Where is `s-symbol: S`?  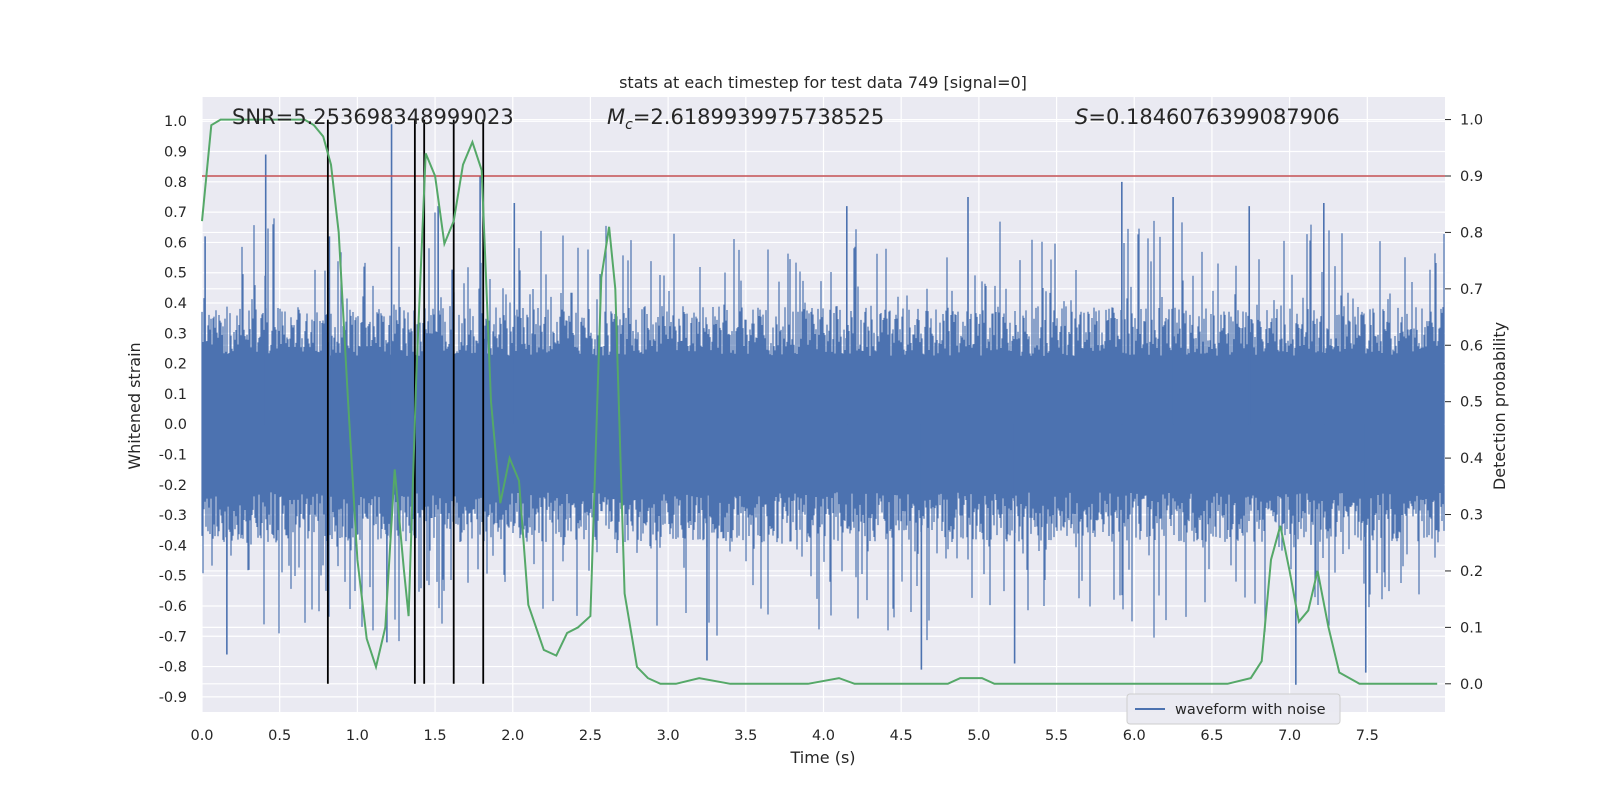 s-symbol: S is located at coordinates (1081, 117).